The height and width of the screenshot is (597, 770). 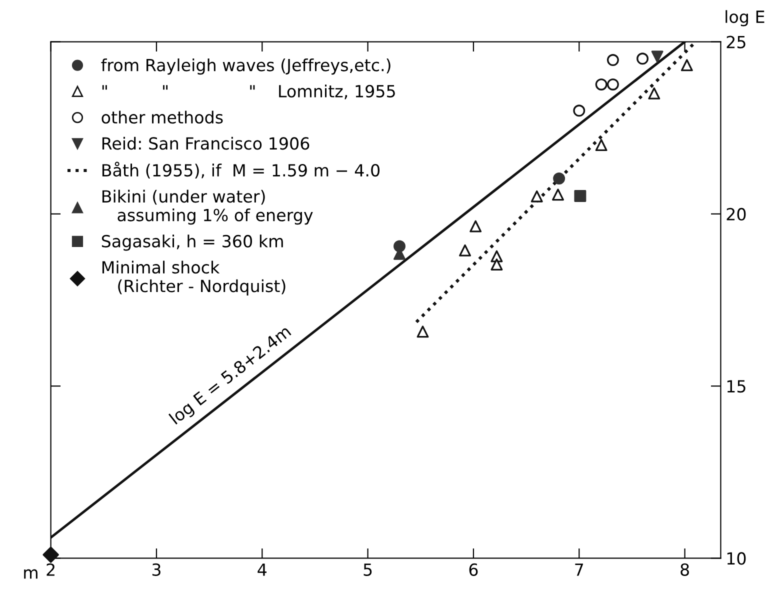 I want to click on x-tick-label: 3, so click(x=156, y=569).